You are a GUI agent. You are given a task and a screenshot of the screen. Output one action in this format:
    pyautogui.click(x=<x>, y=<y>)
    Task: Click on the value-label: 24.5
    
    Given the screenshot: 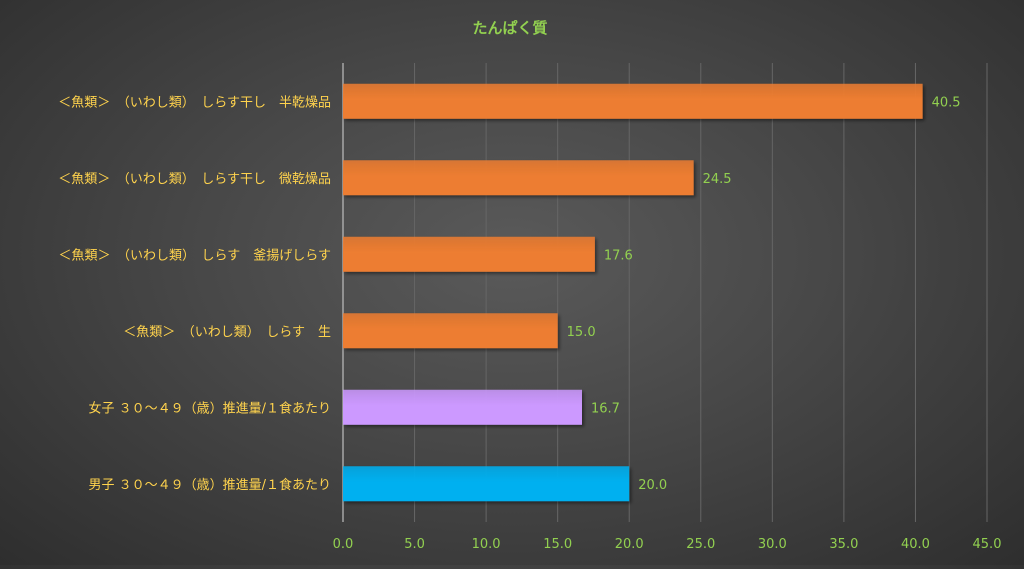 What is the action you would take?
    pyautogui.click(x=717, y=179)
    